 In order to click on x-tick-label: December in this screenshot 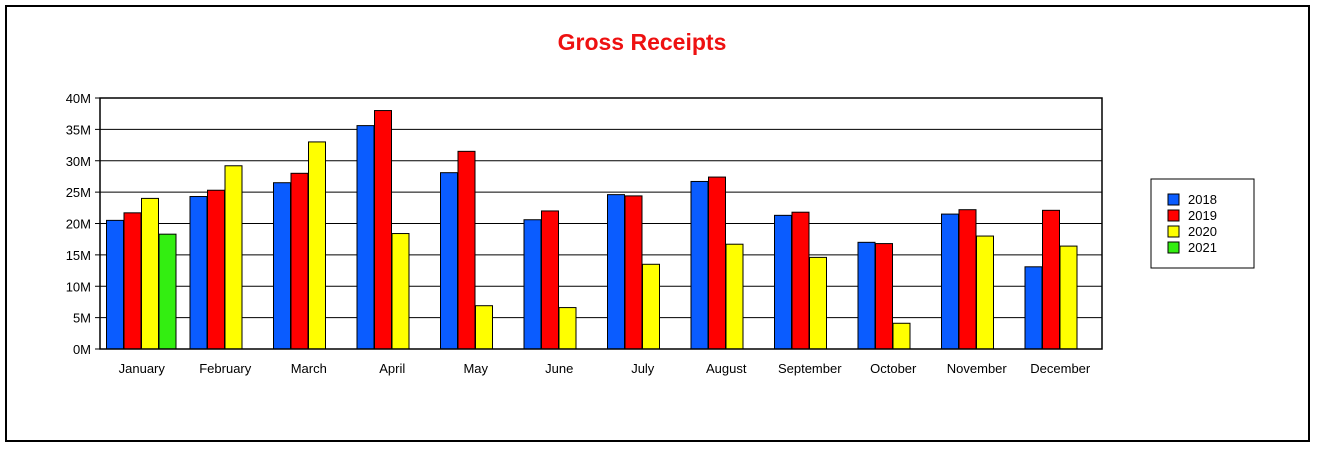, I will do `click(1060, 368)`.